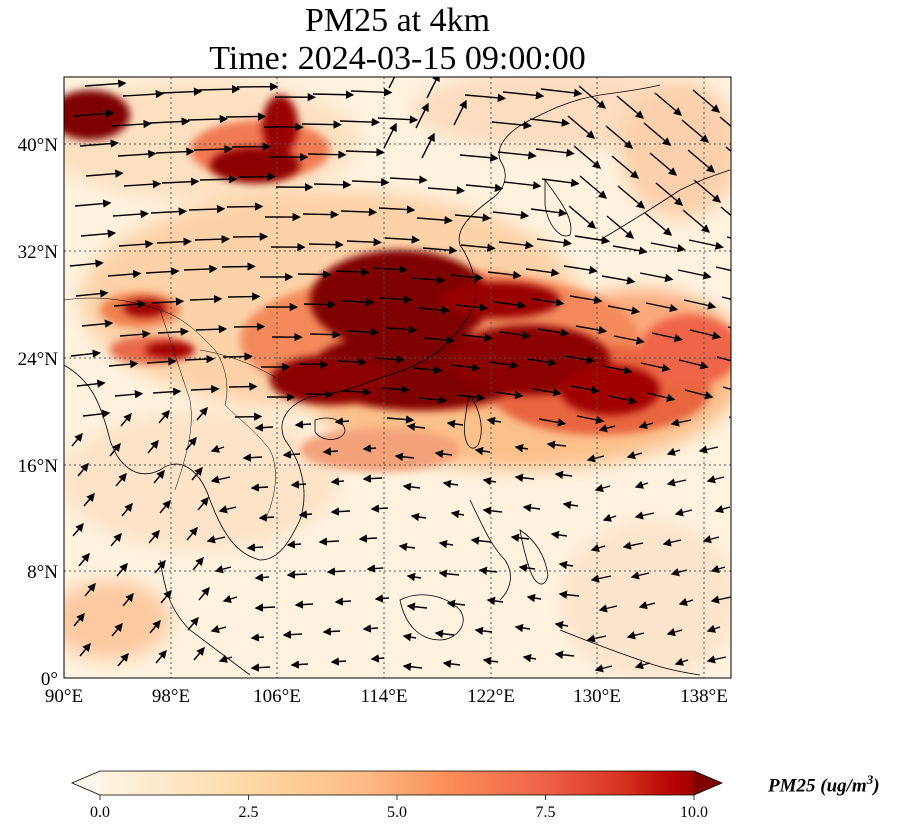  I want to click on lon-tick-labels: 90°E 98°E 106°E 114°E 122°E 130°E 138°E, so click(386, 696).